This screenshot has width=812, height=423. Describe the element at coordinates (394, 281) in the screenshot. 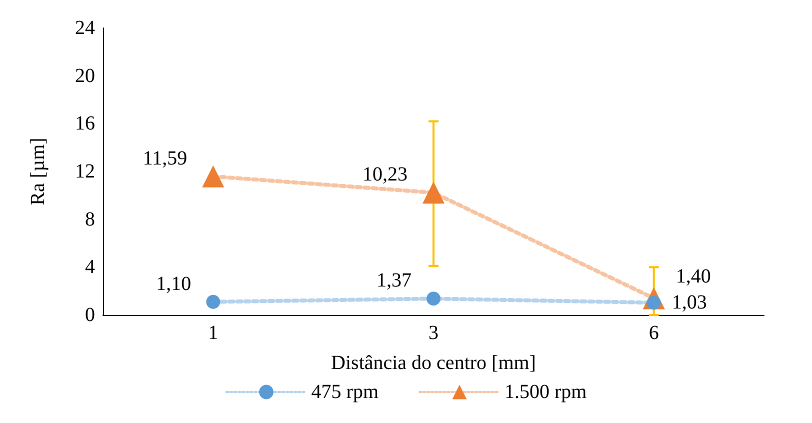

I see `data-label: 1,37` at that location.